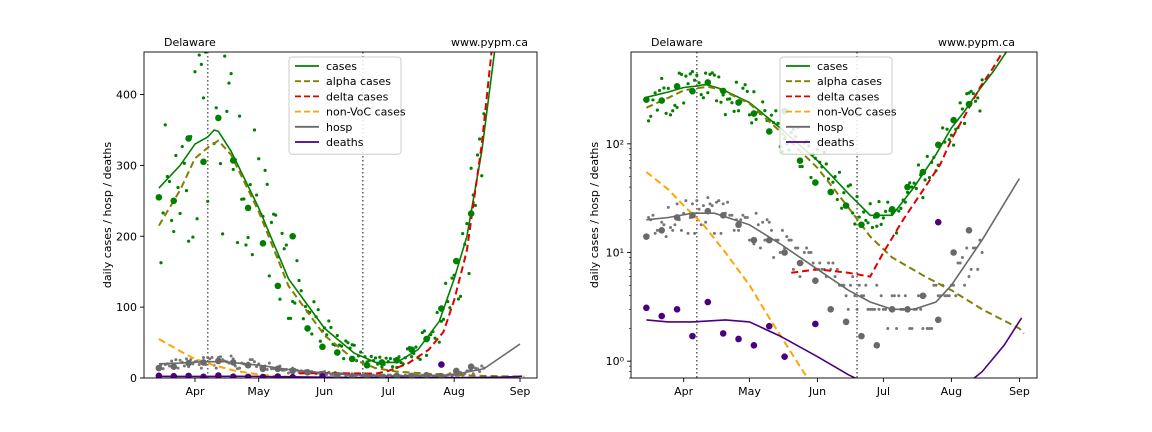 The width and height of the screenshot is (1152, 432). I want to click on log-legend-label-1: alpha cases, so click(849, 81).